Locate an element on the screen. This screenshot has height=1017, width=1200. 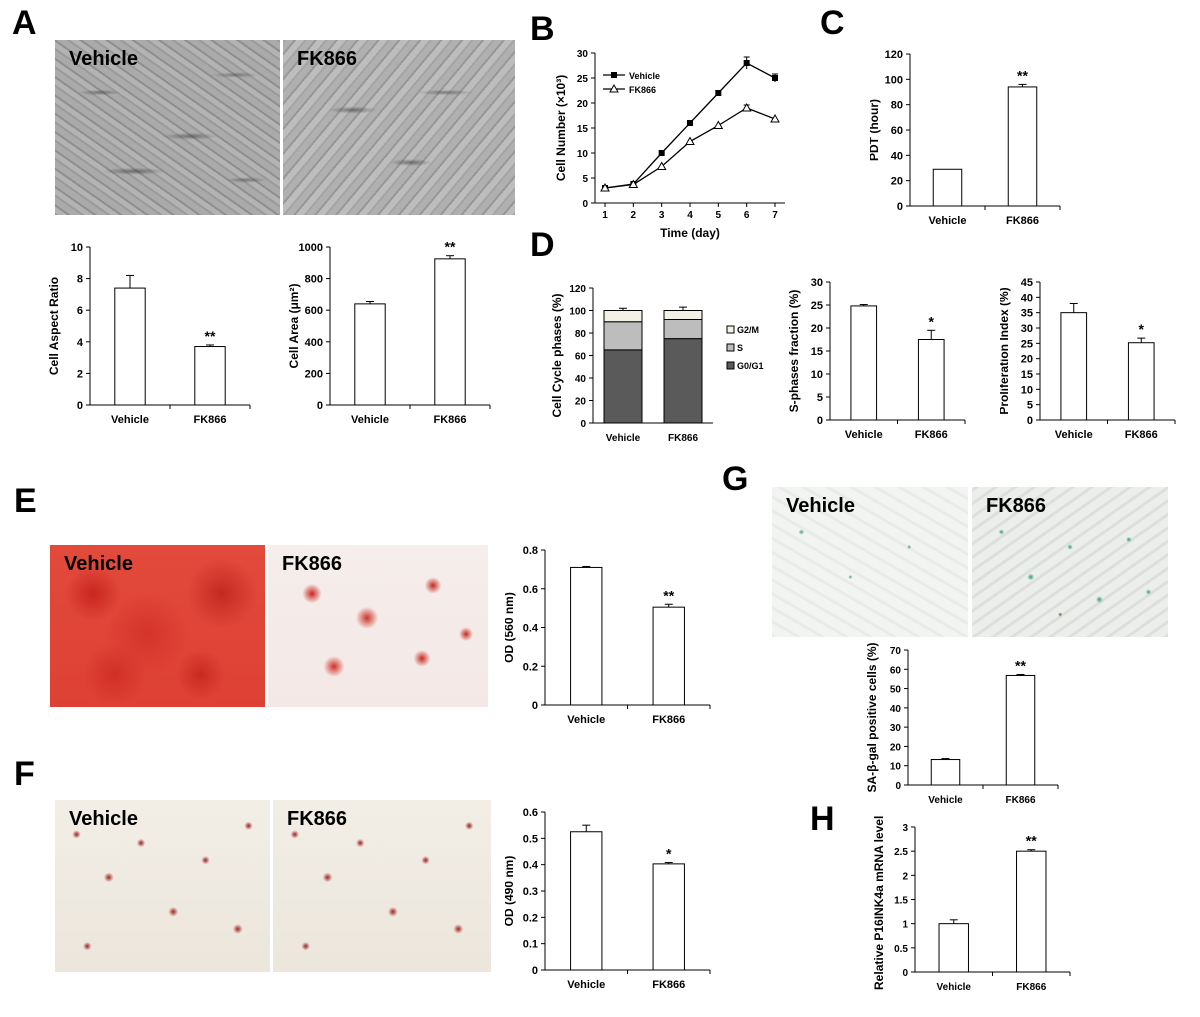
y-tick-label: 5 is located at coordinates (585, 179).